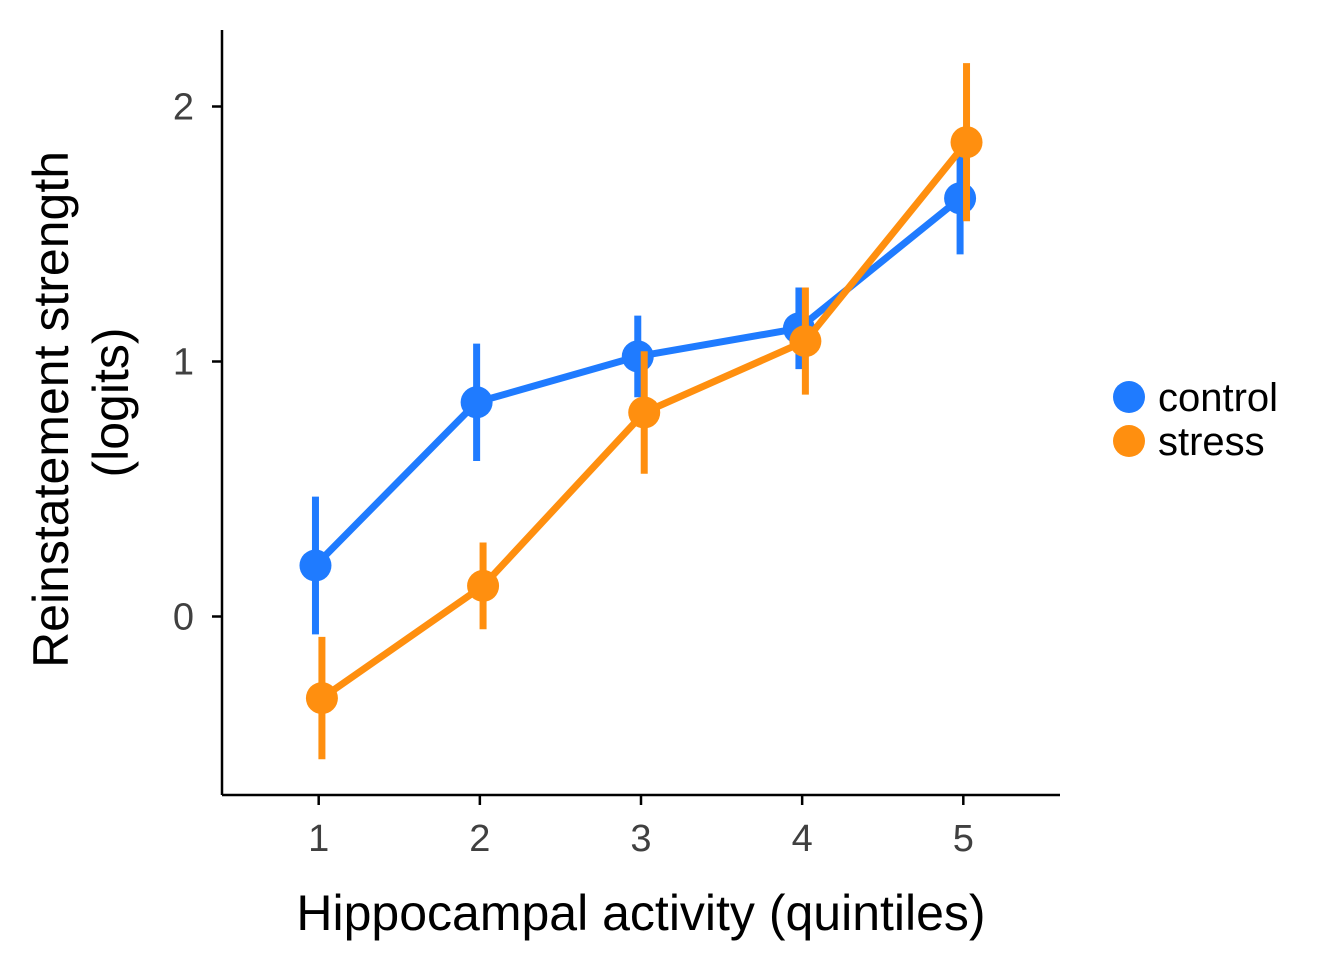 The height and width of the screenshot is (960, 1344). I want to click on x-tick-label: 1, so click(318, 839).